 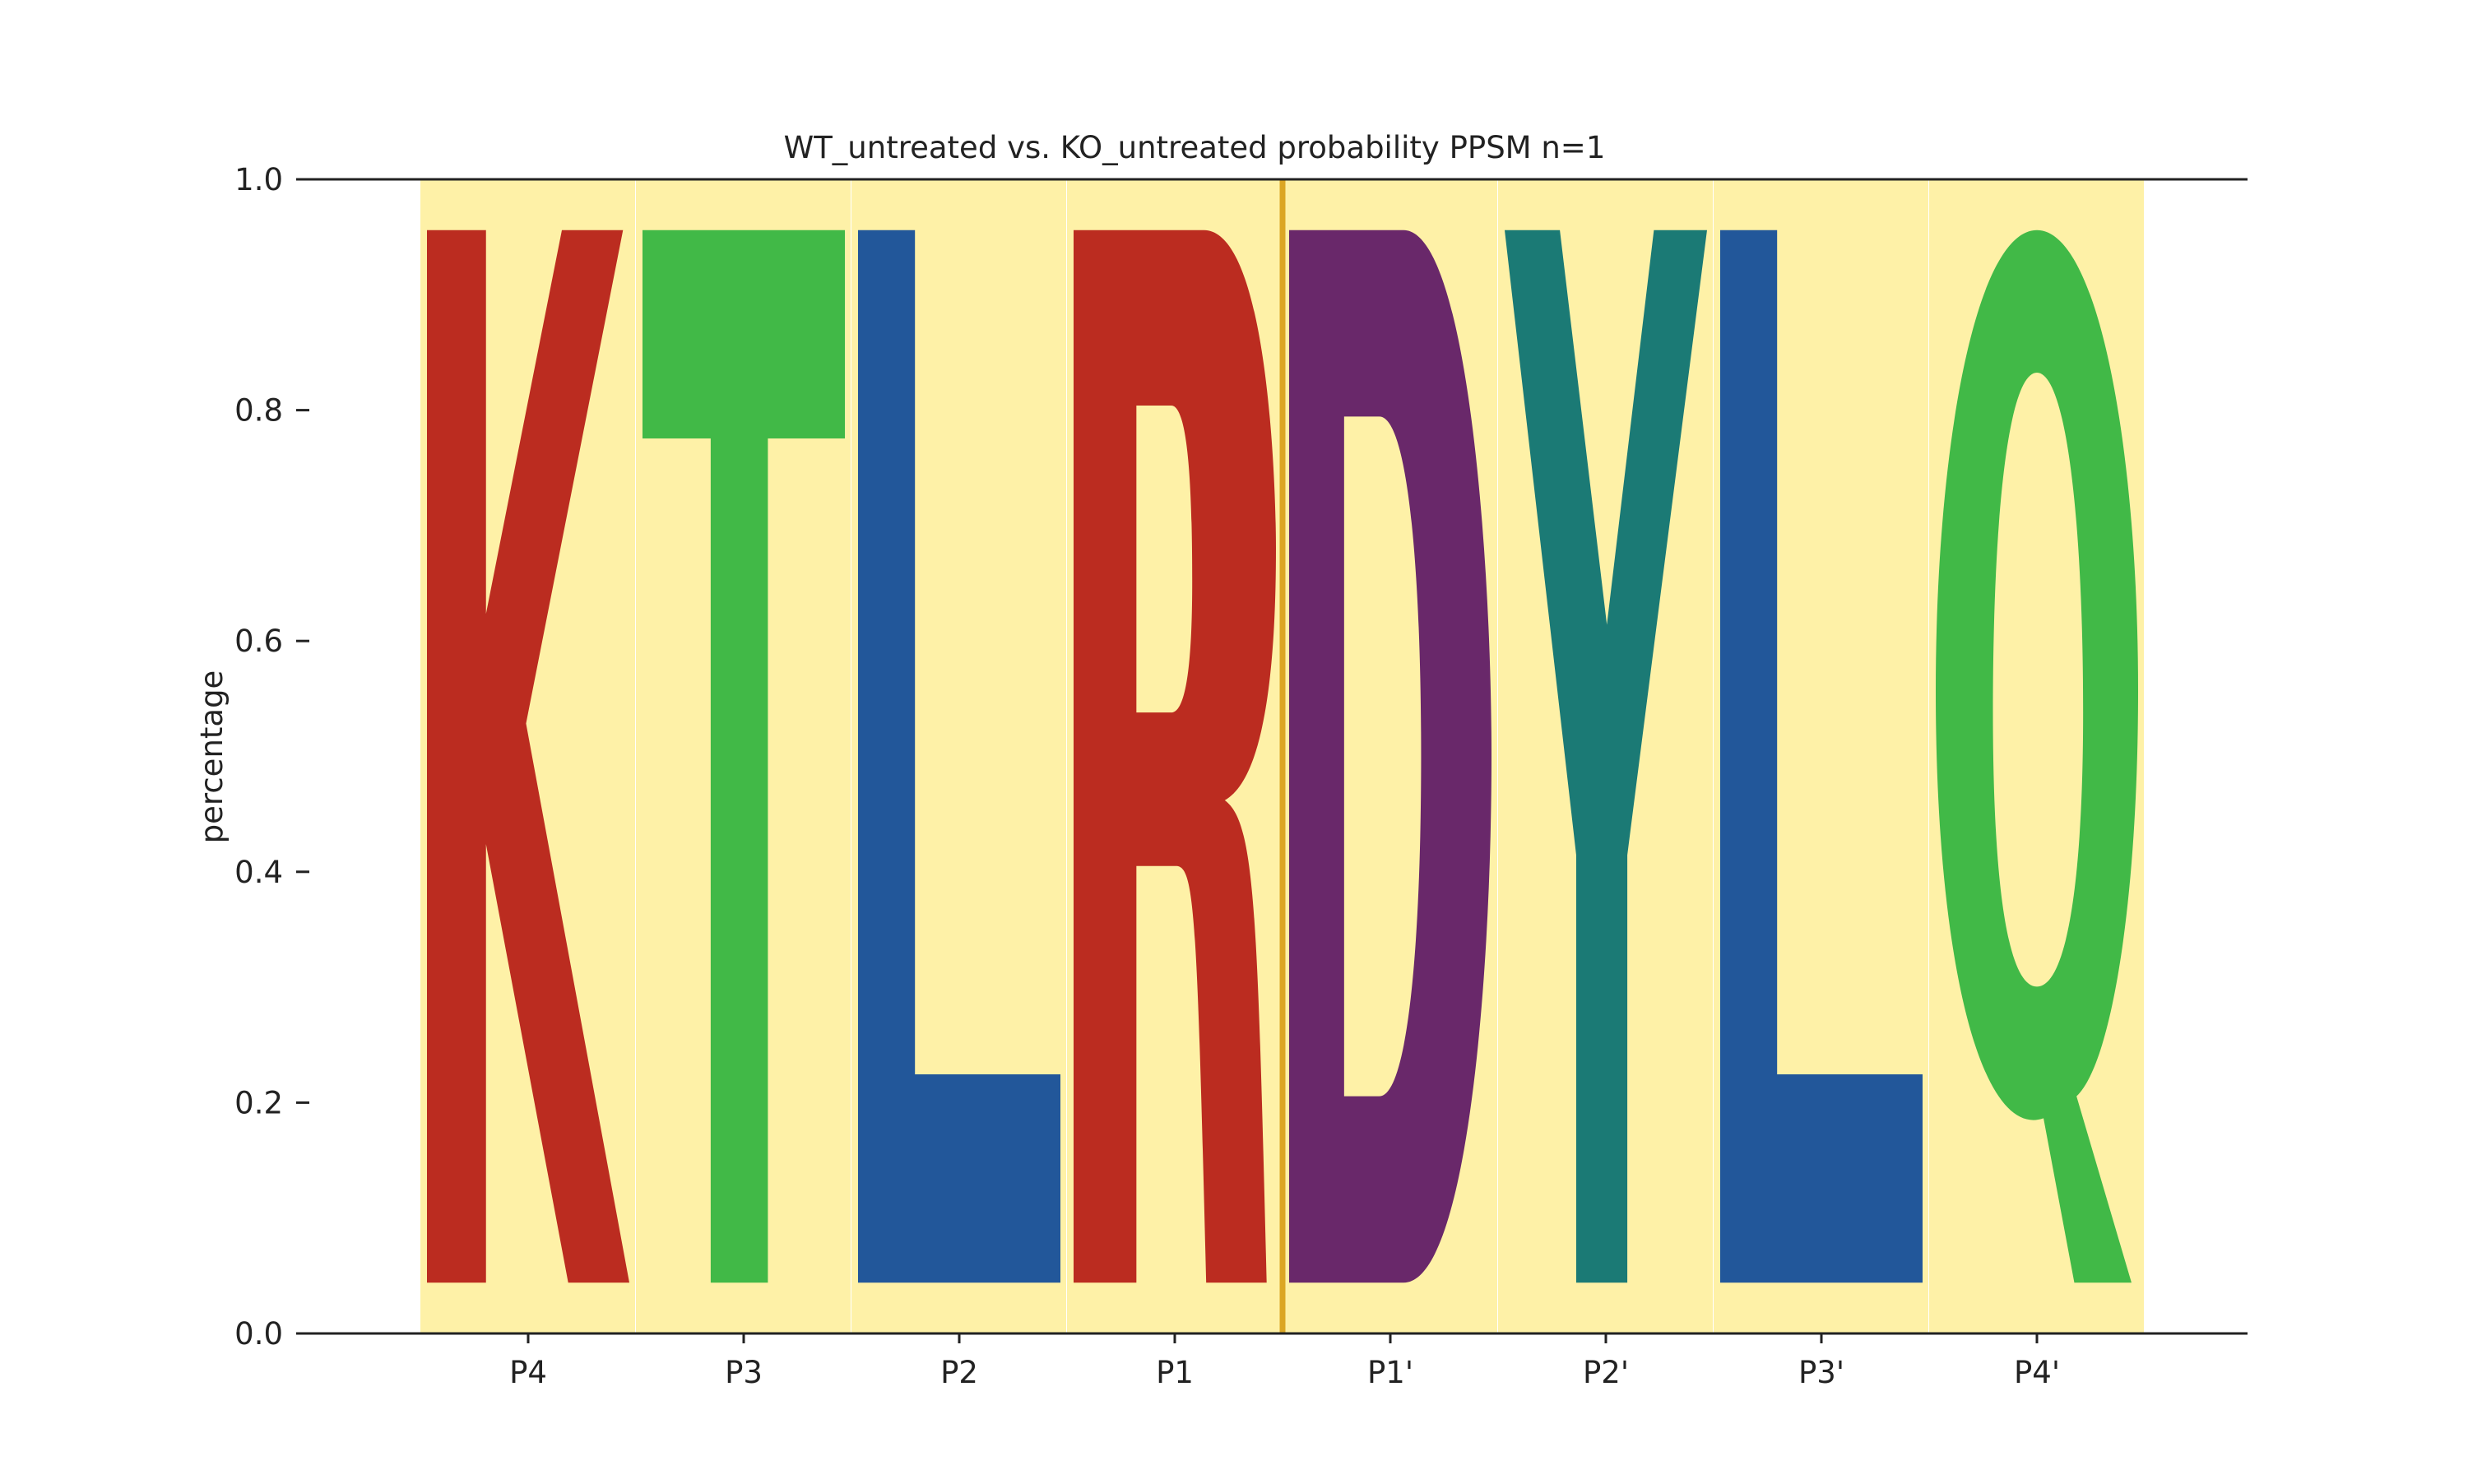 What do you see at coordinates (258, 1334) in the screenshot?
I see `y-tick-label: 0.0` at bounding box center [258, 1334].